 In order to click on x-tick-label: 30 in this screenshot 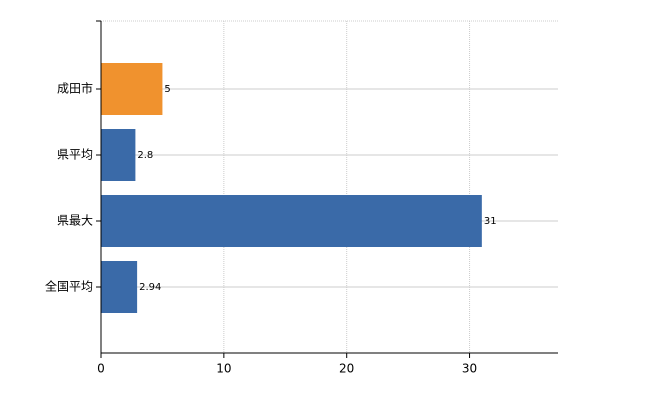, I will do `click(469, 369)`.